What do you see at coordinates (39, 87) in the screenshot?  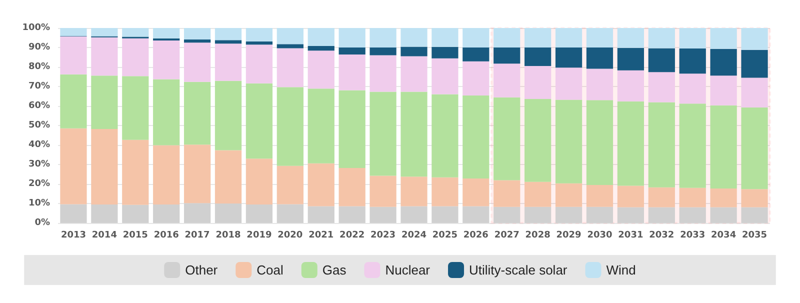 I see `y-tick-label: 70%` at bounding box center [39, 87].